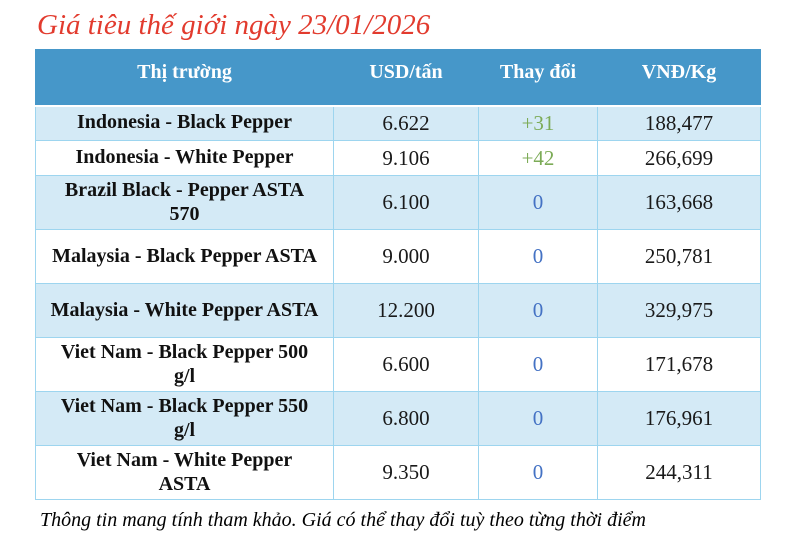 The image size is (800, 543). I want to click on column-header-market: Thị trường, so click(184, 78).